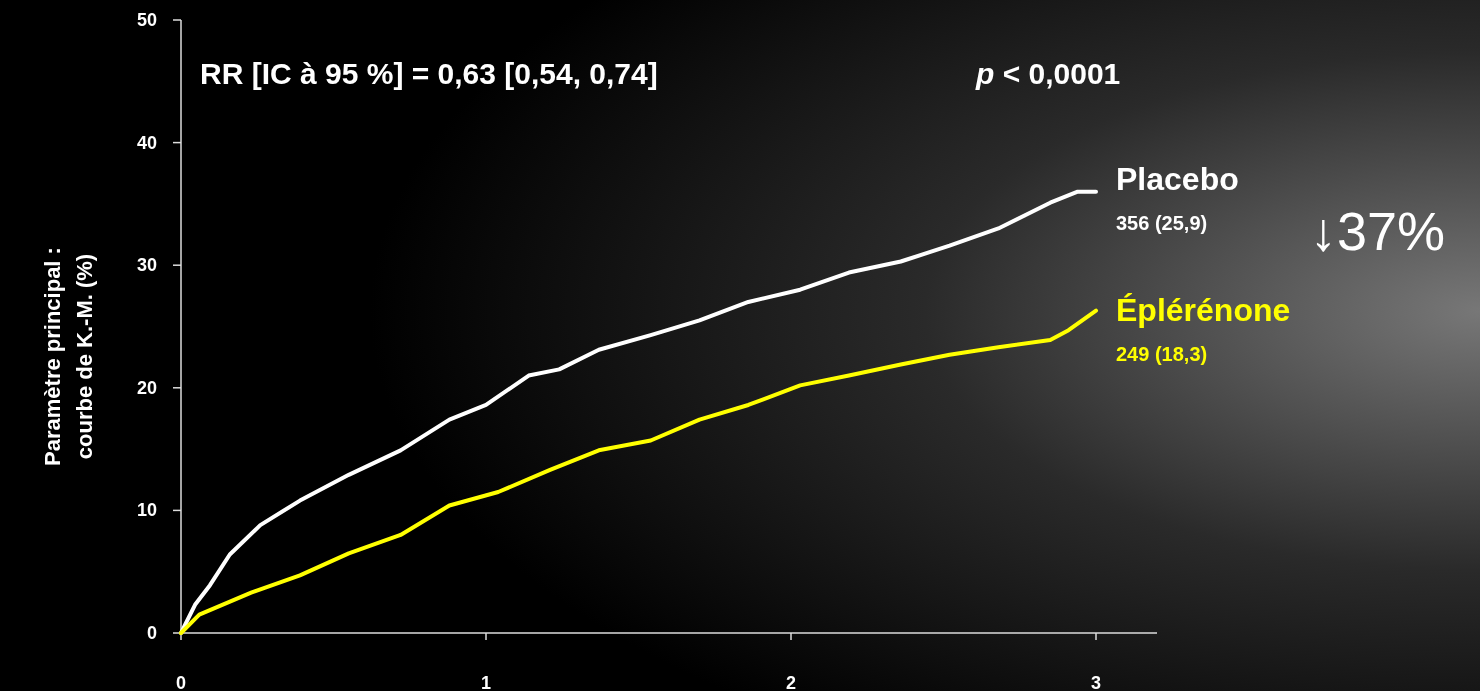 The width and height of the screenshot is (1480, 691). I want to click on annotation: RR [IC à 95 %] = 0,63 [0,54, 0,74], so click(429, 73).